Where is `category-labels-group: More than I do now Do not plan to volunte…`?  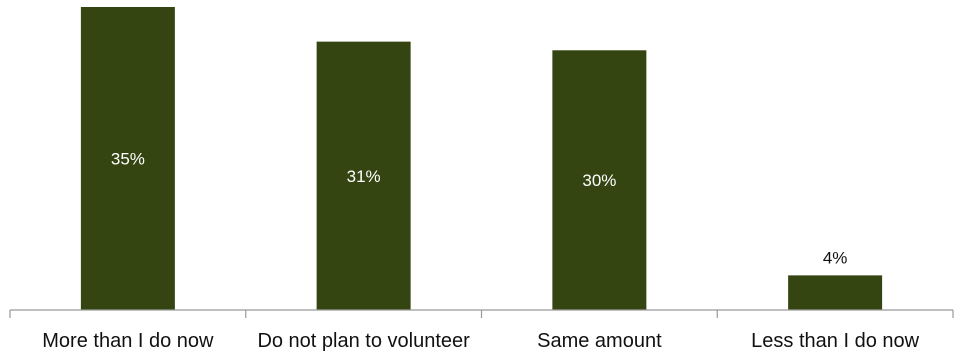
category-labels-group: More than I do now Do not plan to volunte… is located at coordinates (480, 341).